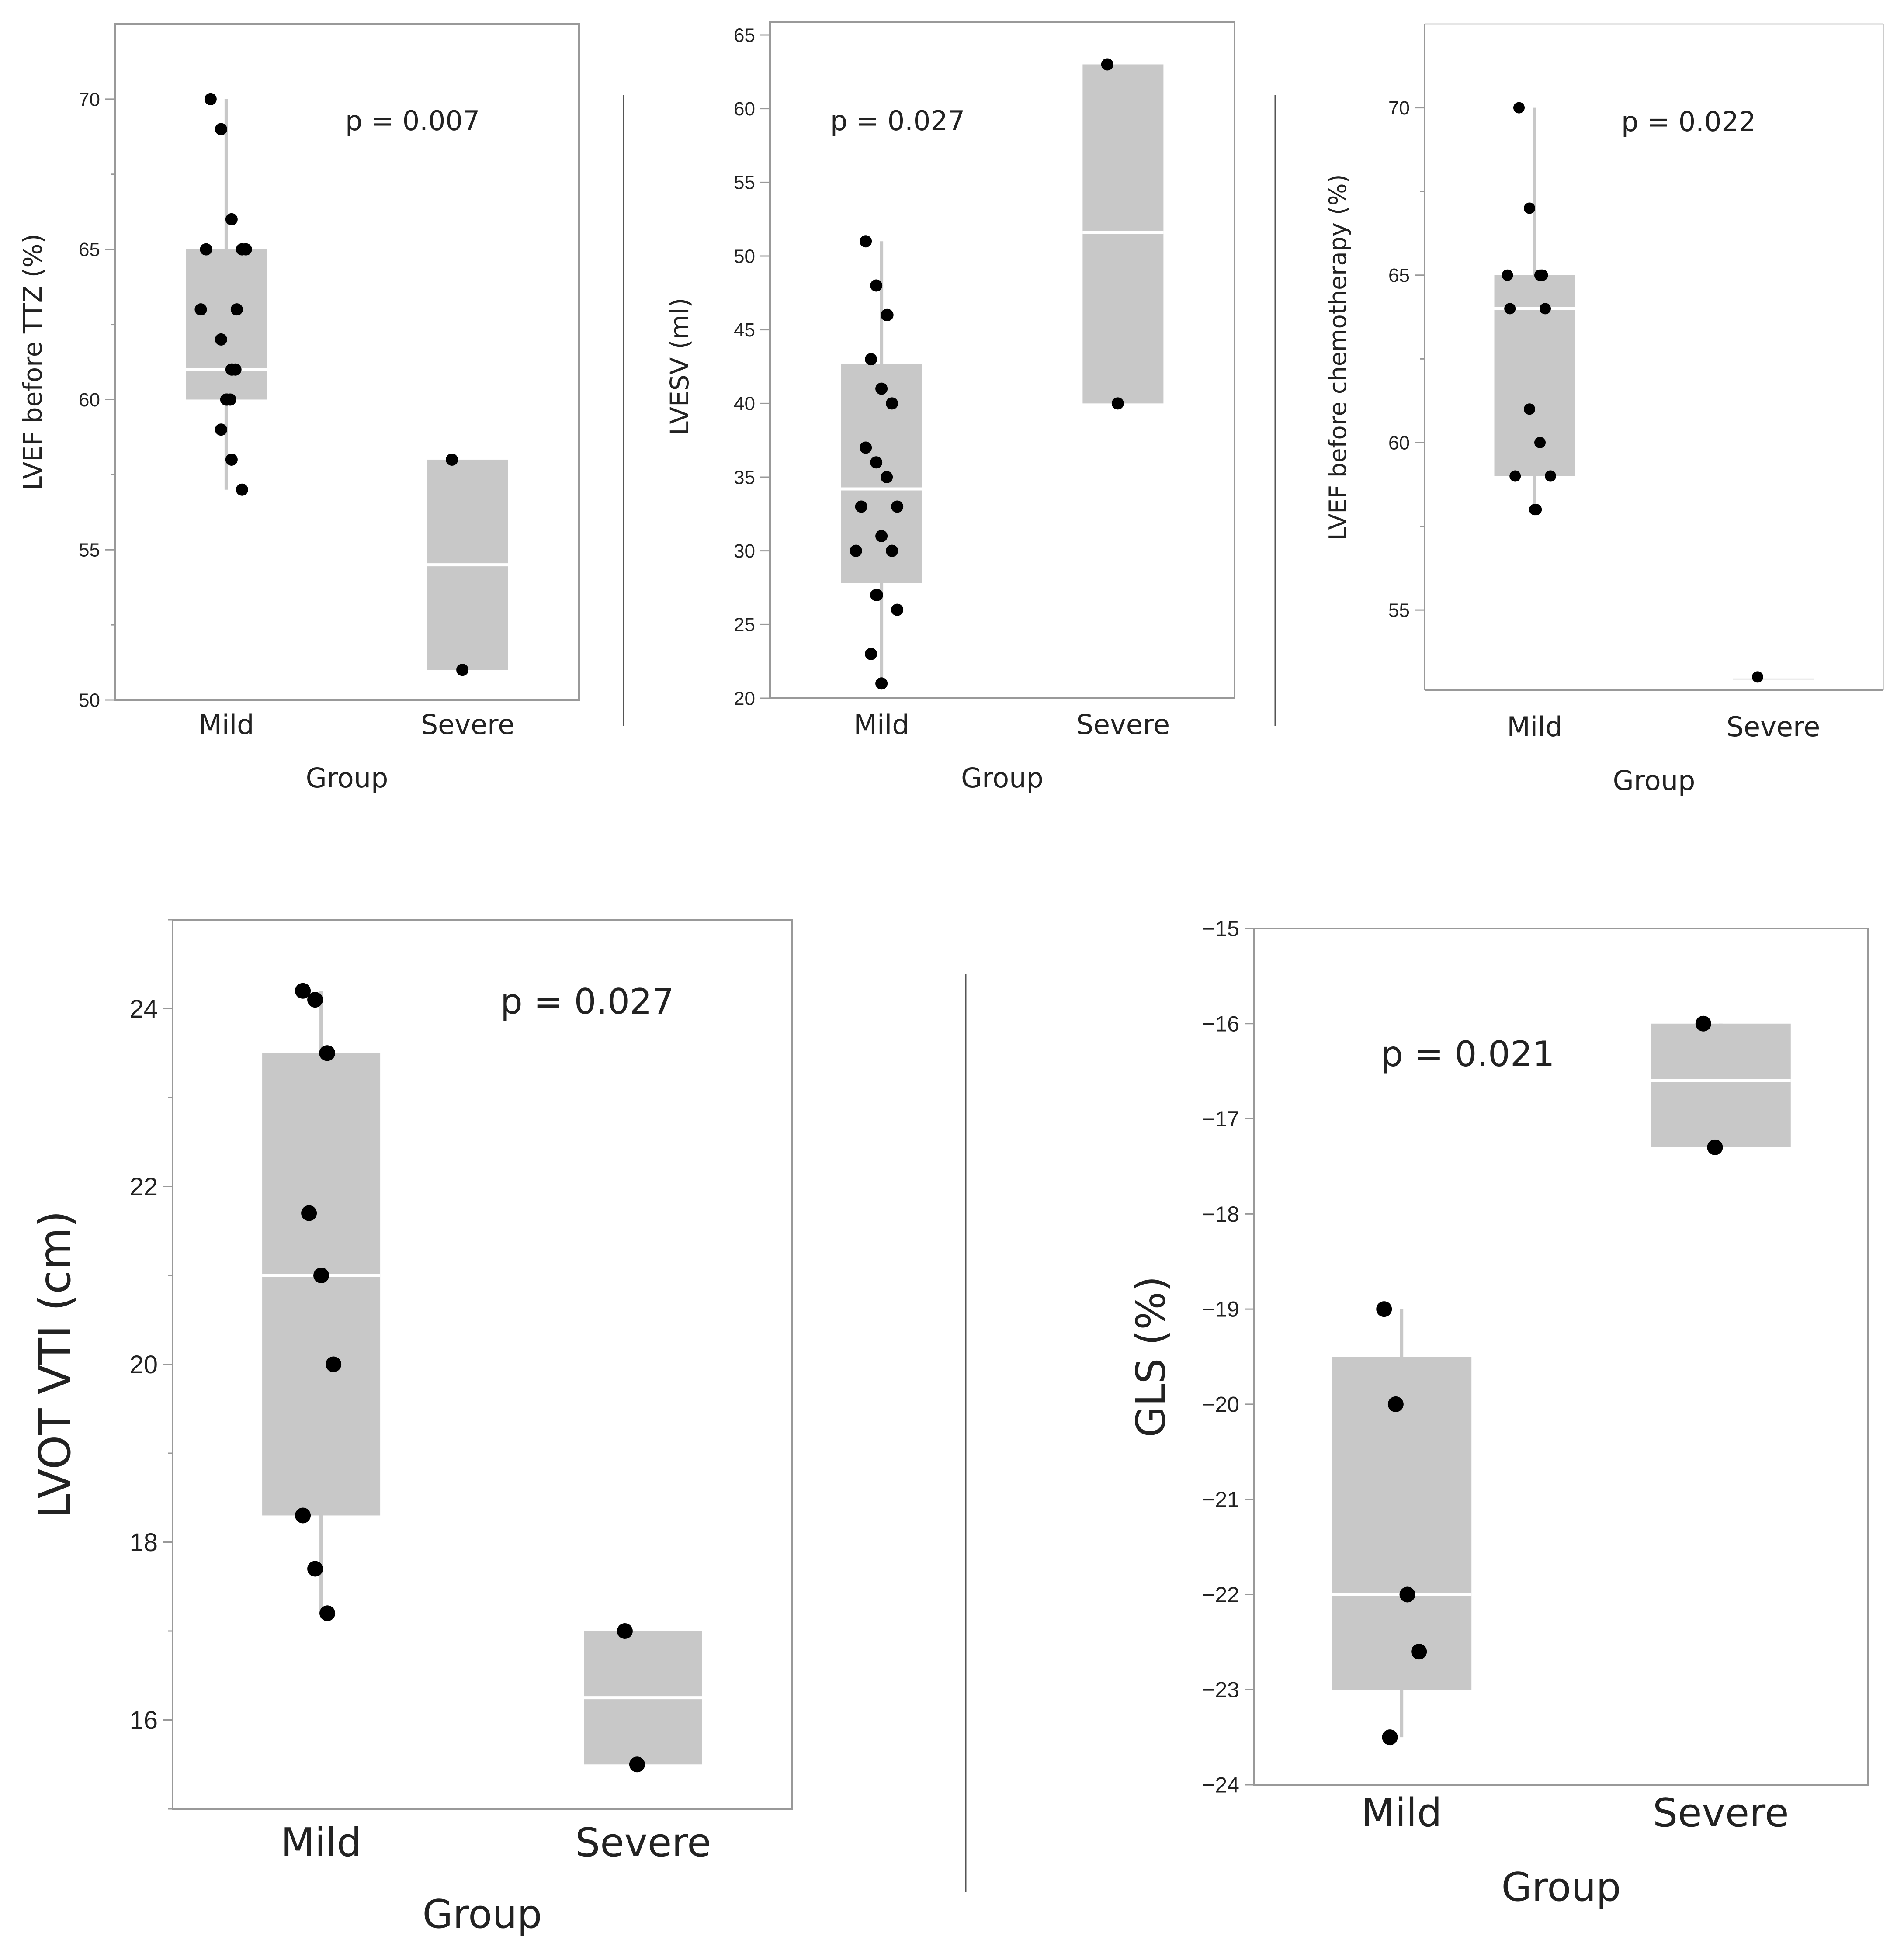 Image resolution: width=1904 pixels, height=1957 pixels. I want to click on y-tick-label: 24, so click(143, 1009).